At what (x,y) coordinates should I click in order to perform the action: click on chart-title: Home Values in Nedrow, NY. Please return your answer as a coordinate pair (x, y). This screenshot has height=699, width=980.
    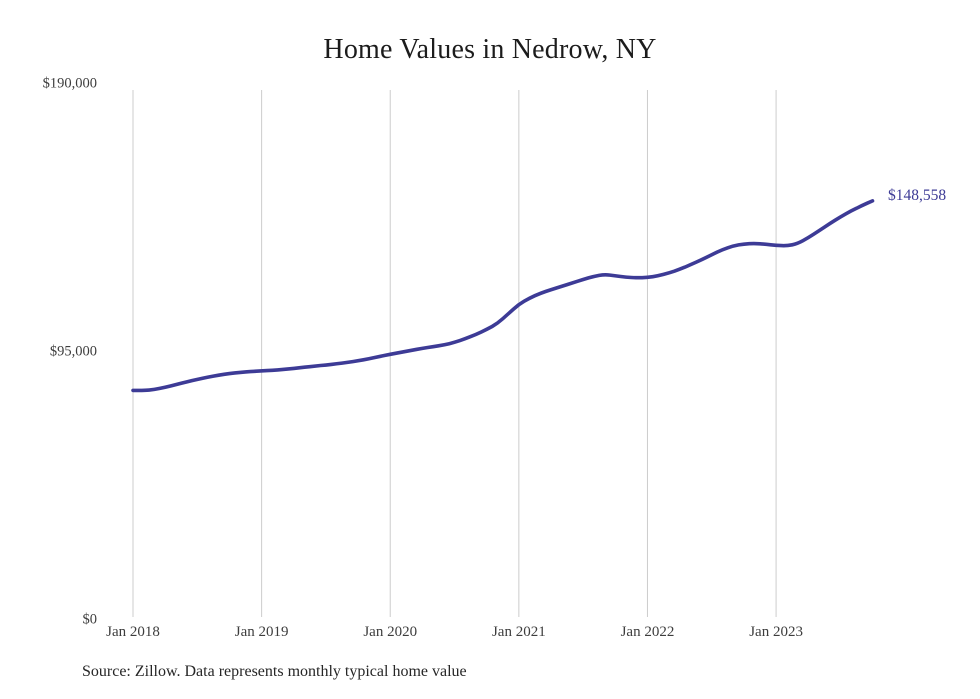
    Looking at the image, I should click on (490, 49).